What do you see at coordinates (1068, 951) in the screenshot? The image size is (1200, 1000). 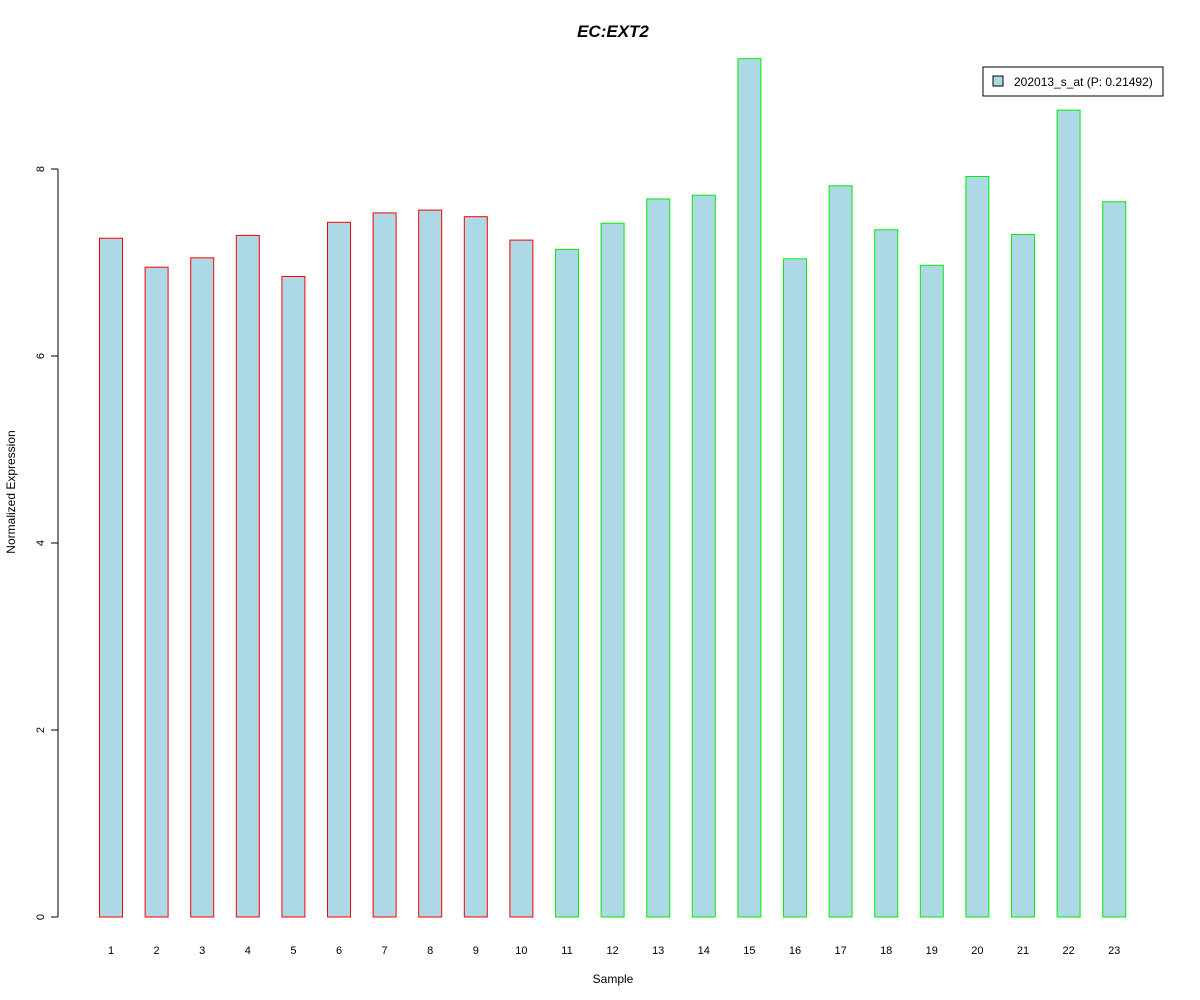 I see `x-tick-label: 22` at bounding box center [1068, 951].